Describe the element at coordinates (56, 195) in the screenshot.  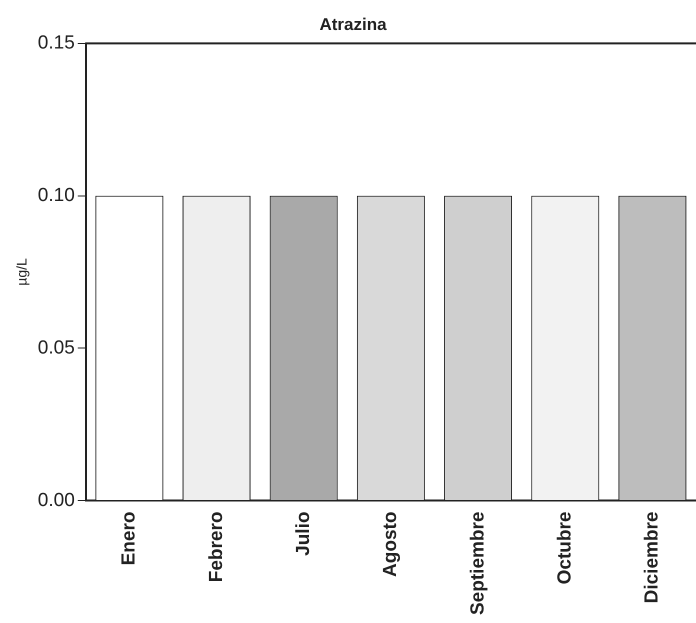
I see `y-tick-label: 0.10` at that location.